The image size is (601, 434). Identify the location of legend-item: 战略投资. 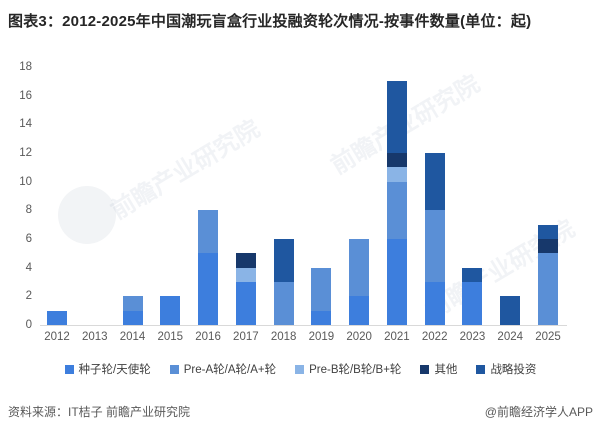
(506, 369).